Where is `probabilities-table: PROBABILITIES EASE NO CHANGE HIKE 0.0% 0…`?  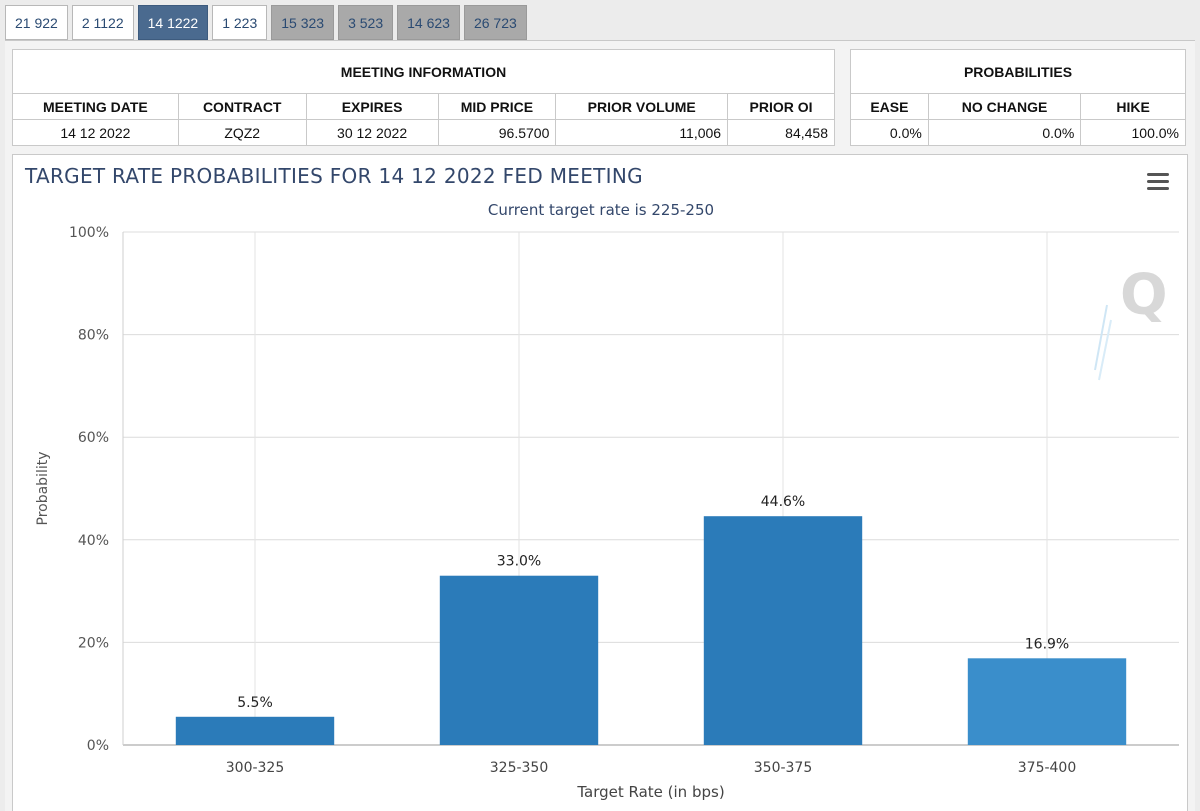
probabilities-table: PROBABILITIES EASE NO CHANGE HIKE 0.0% 0… is located at coordinates (1018, 97).